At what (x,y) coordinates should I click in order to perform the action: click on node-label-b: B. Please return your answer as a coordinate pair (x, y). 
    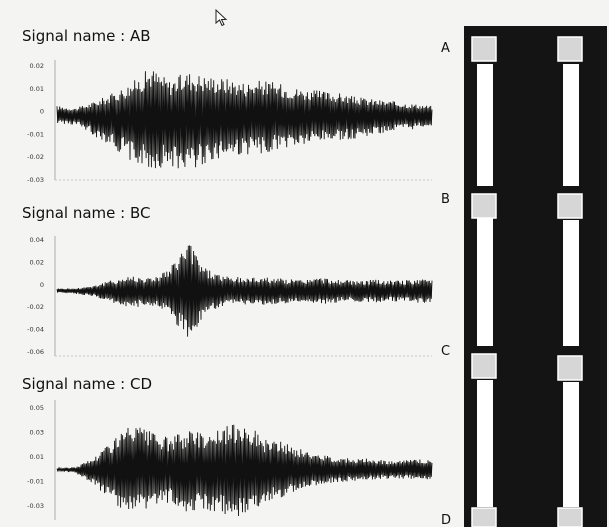
    Looking at the image, I should click on (445, 199).